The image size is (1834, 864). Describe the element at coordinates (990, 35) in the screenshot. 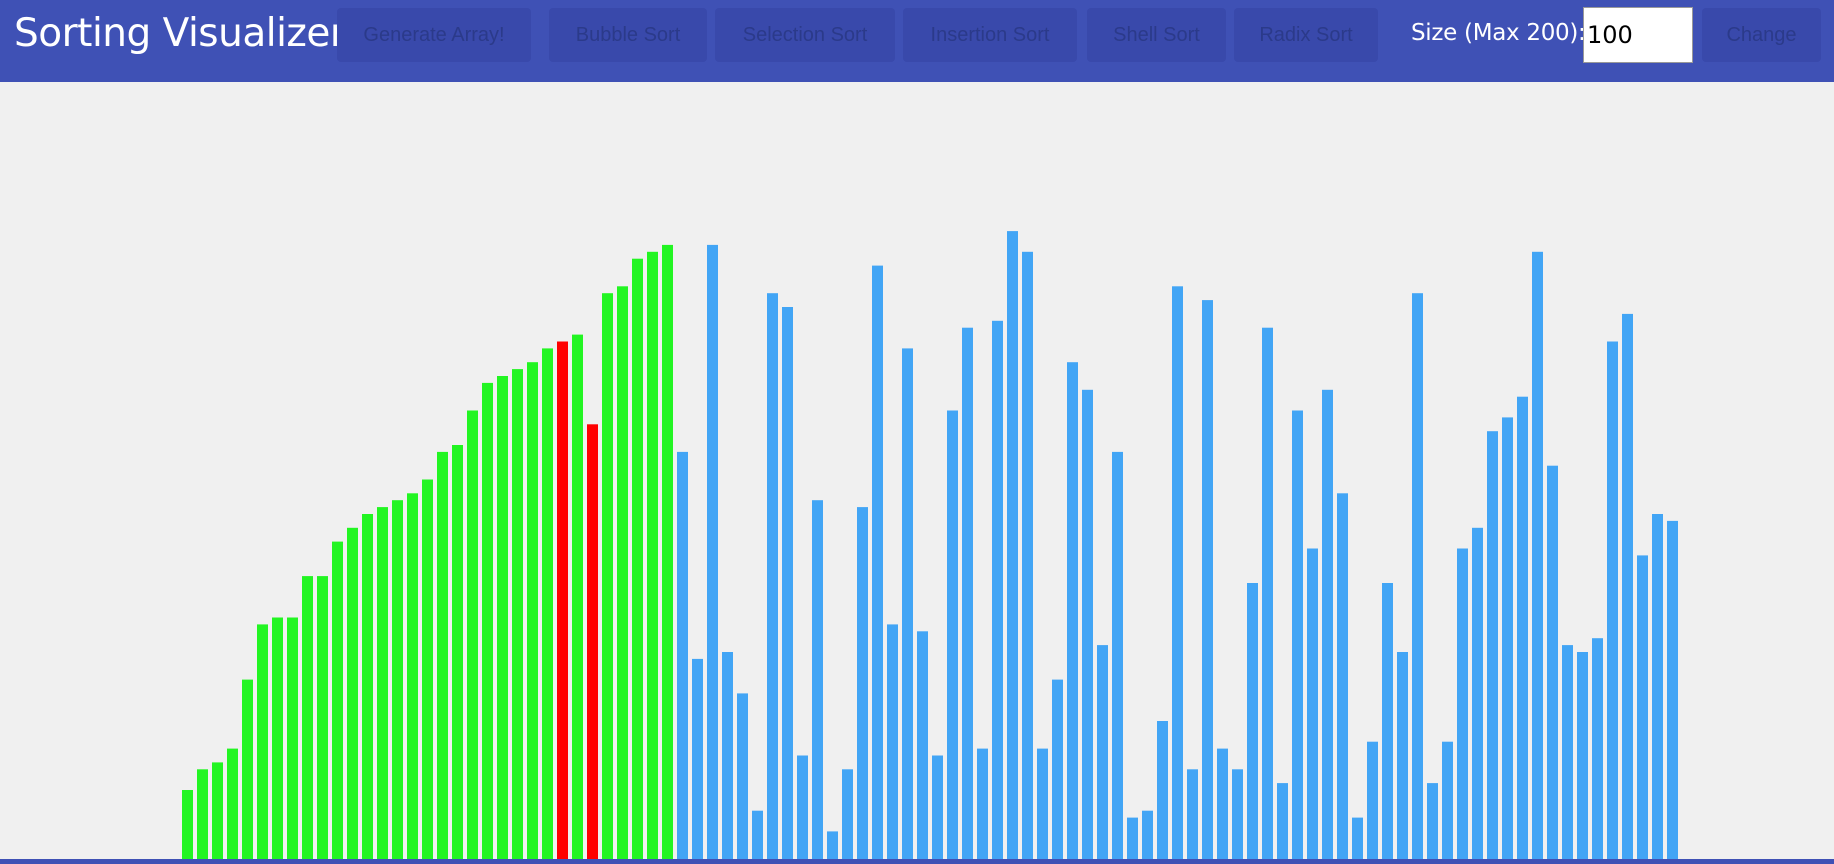

I see `insertion-sort-button: Insertion Sort` at that location.